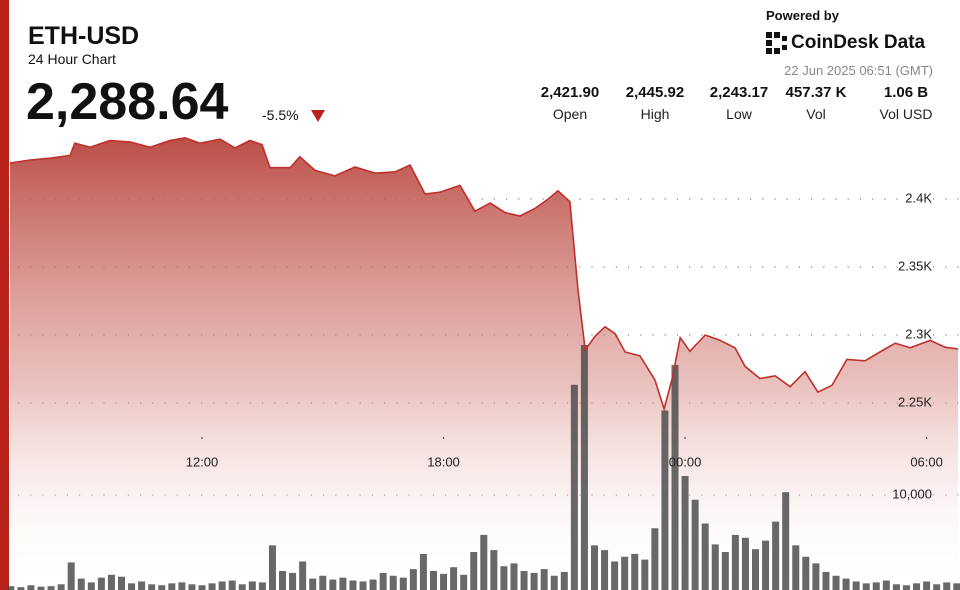  Describe the element at coordinates (655, 114) in the screenshot. I see `stat-label: High` at that location.